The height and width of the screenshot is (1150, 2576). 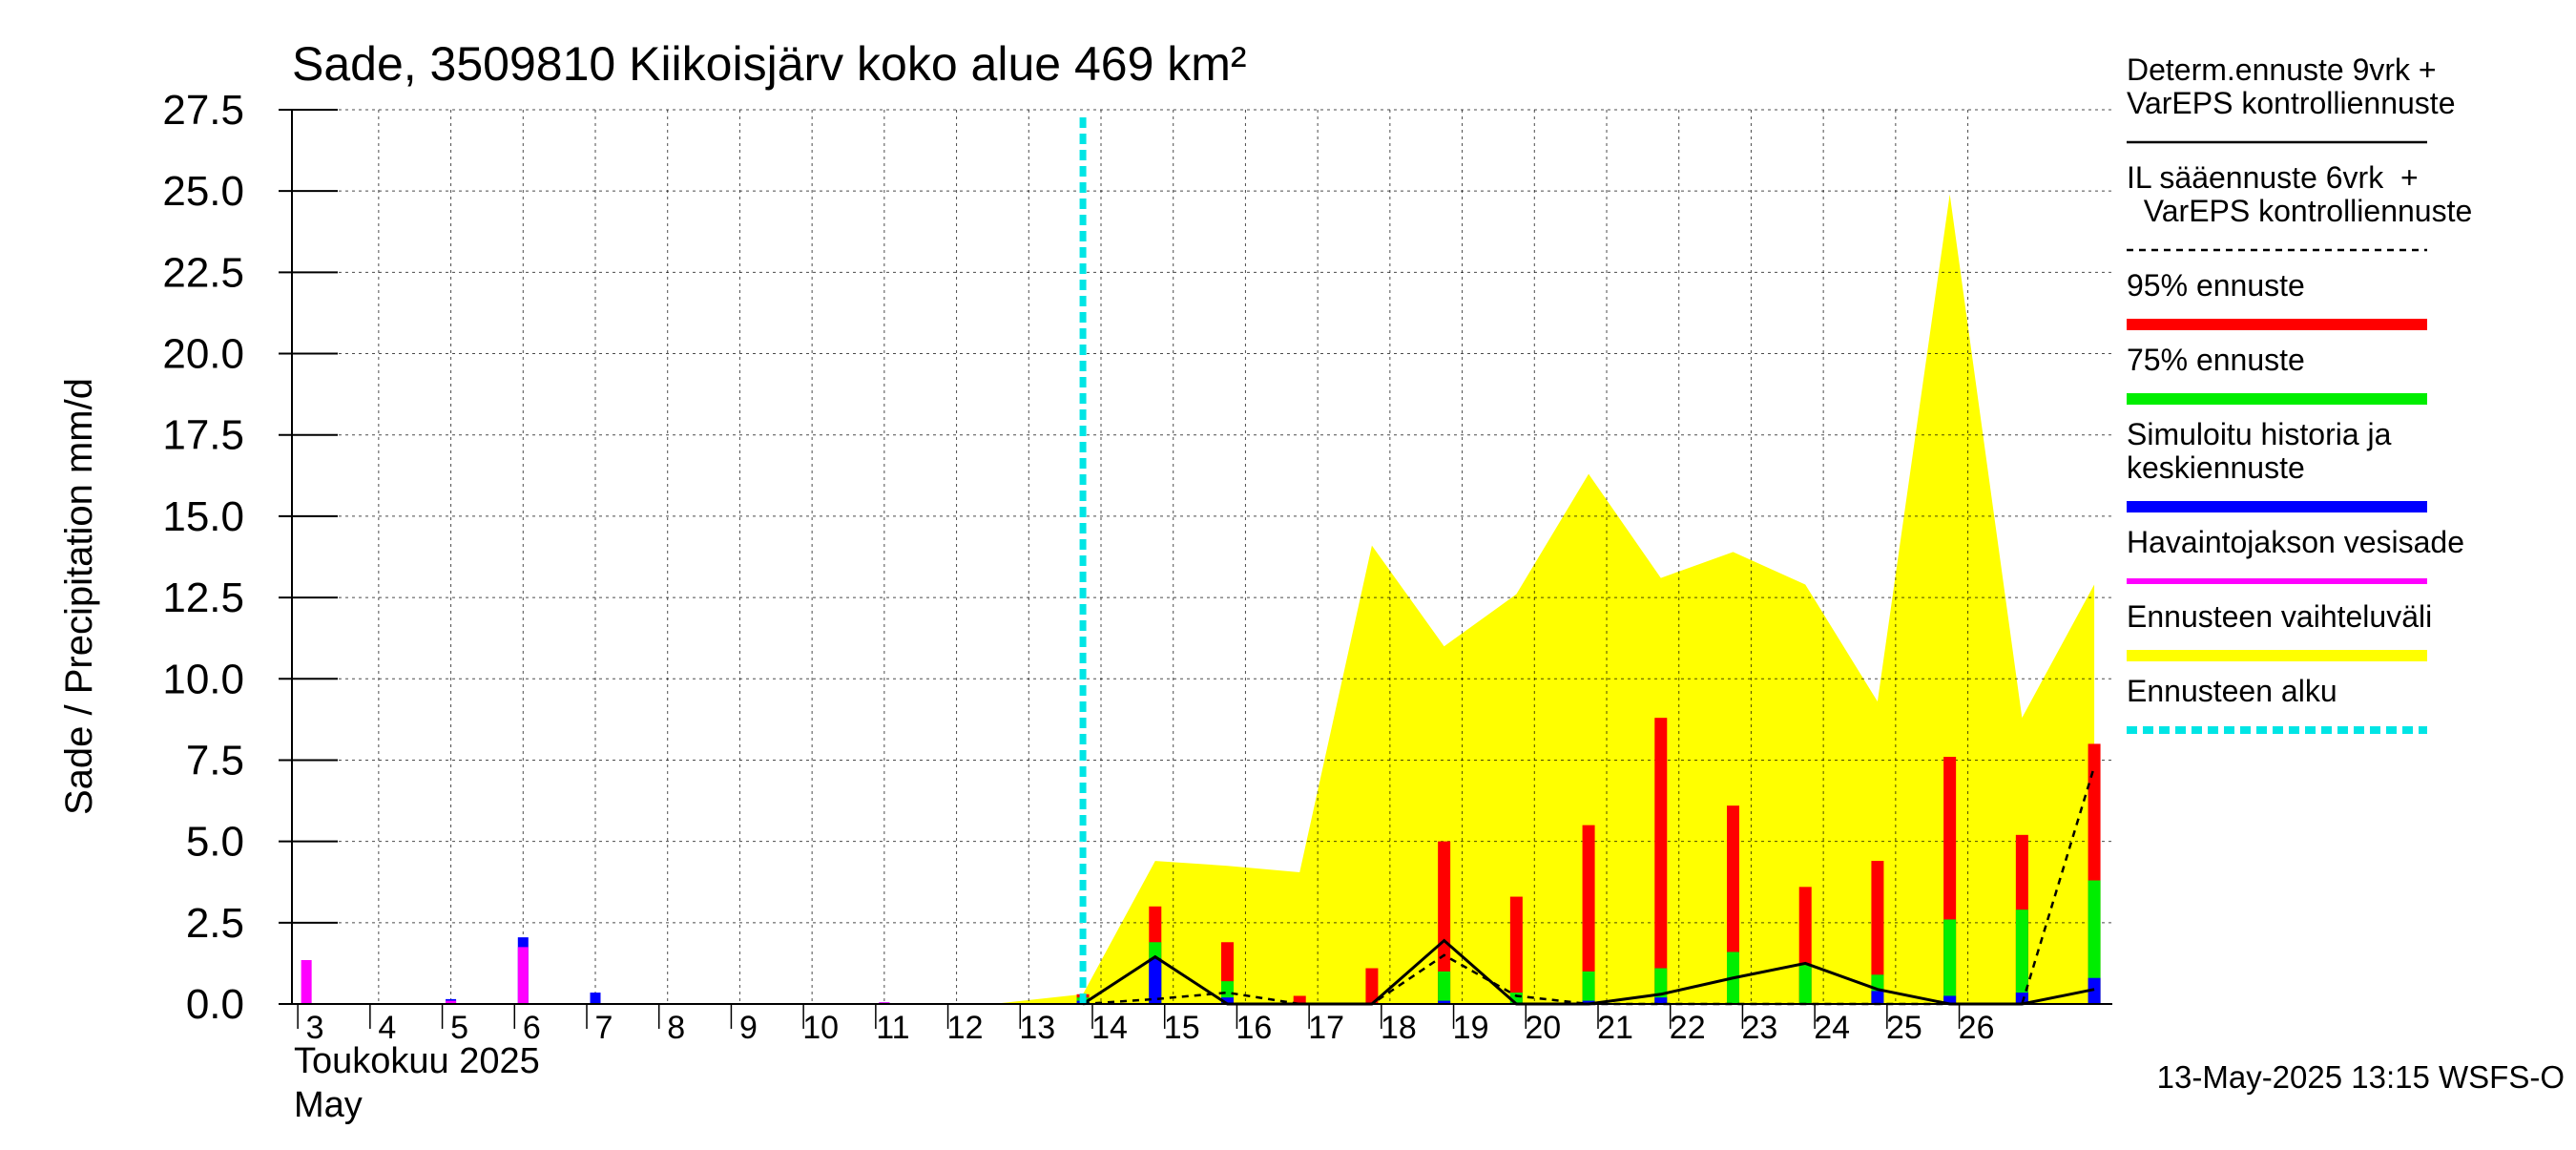 I want to click on legend-label: Ennusteen vaihteluväli, so click(x=2279, y=616).